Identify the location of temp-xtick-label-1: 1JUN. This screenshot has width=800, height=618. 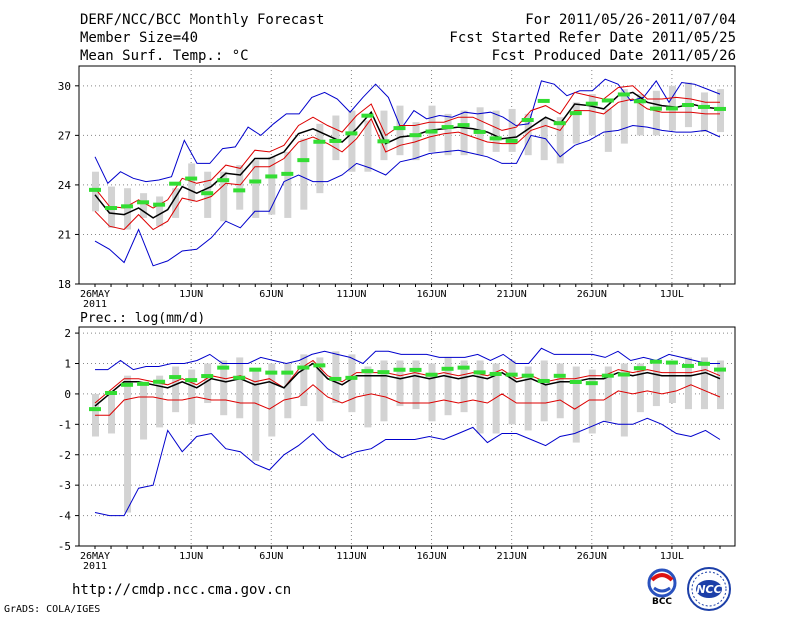
(191, 294).